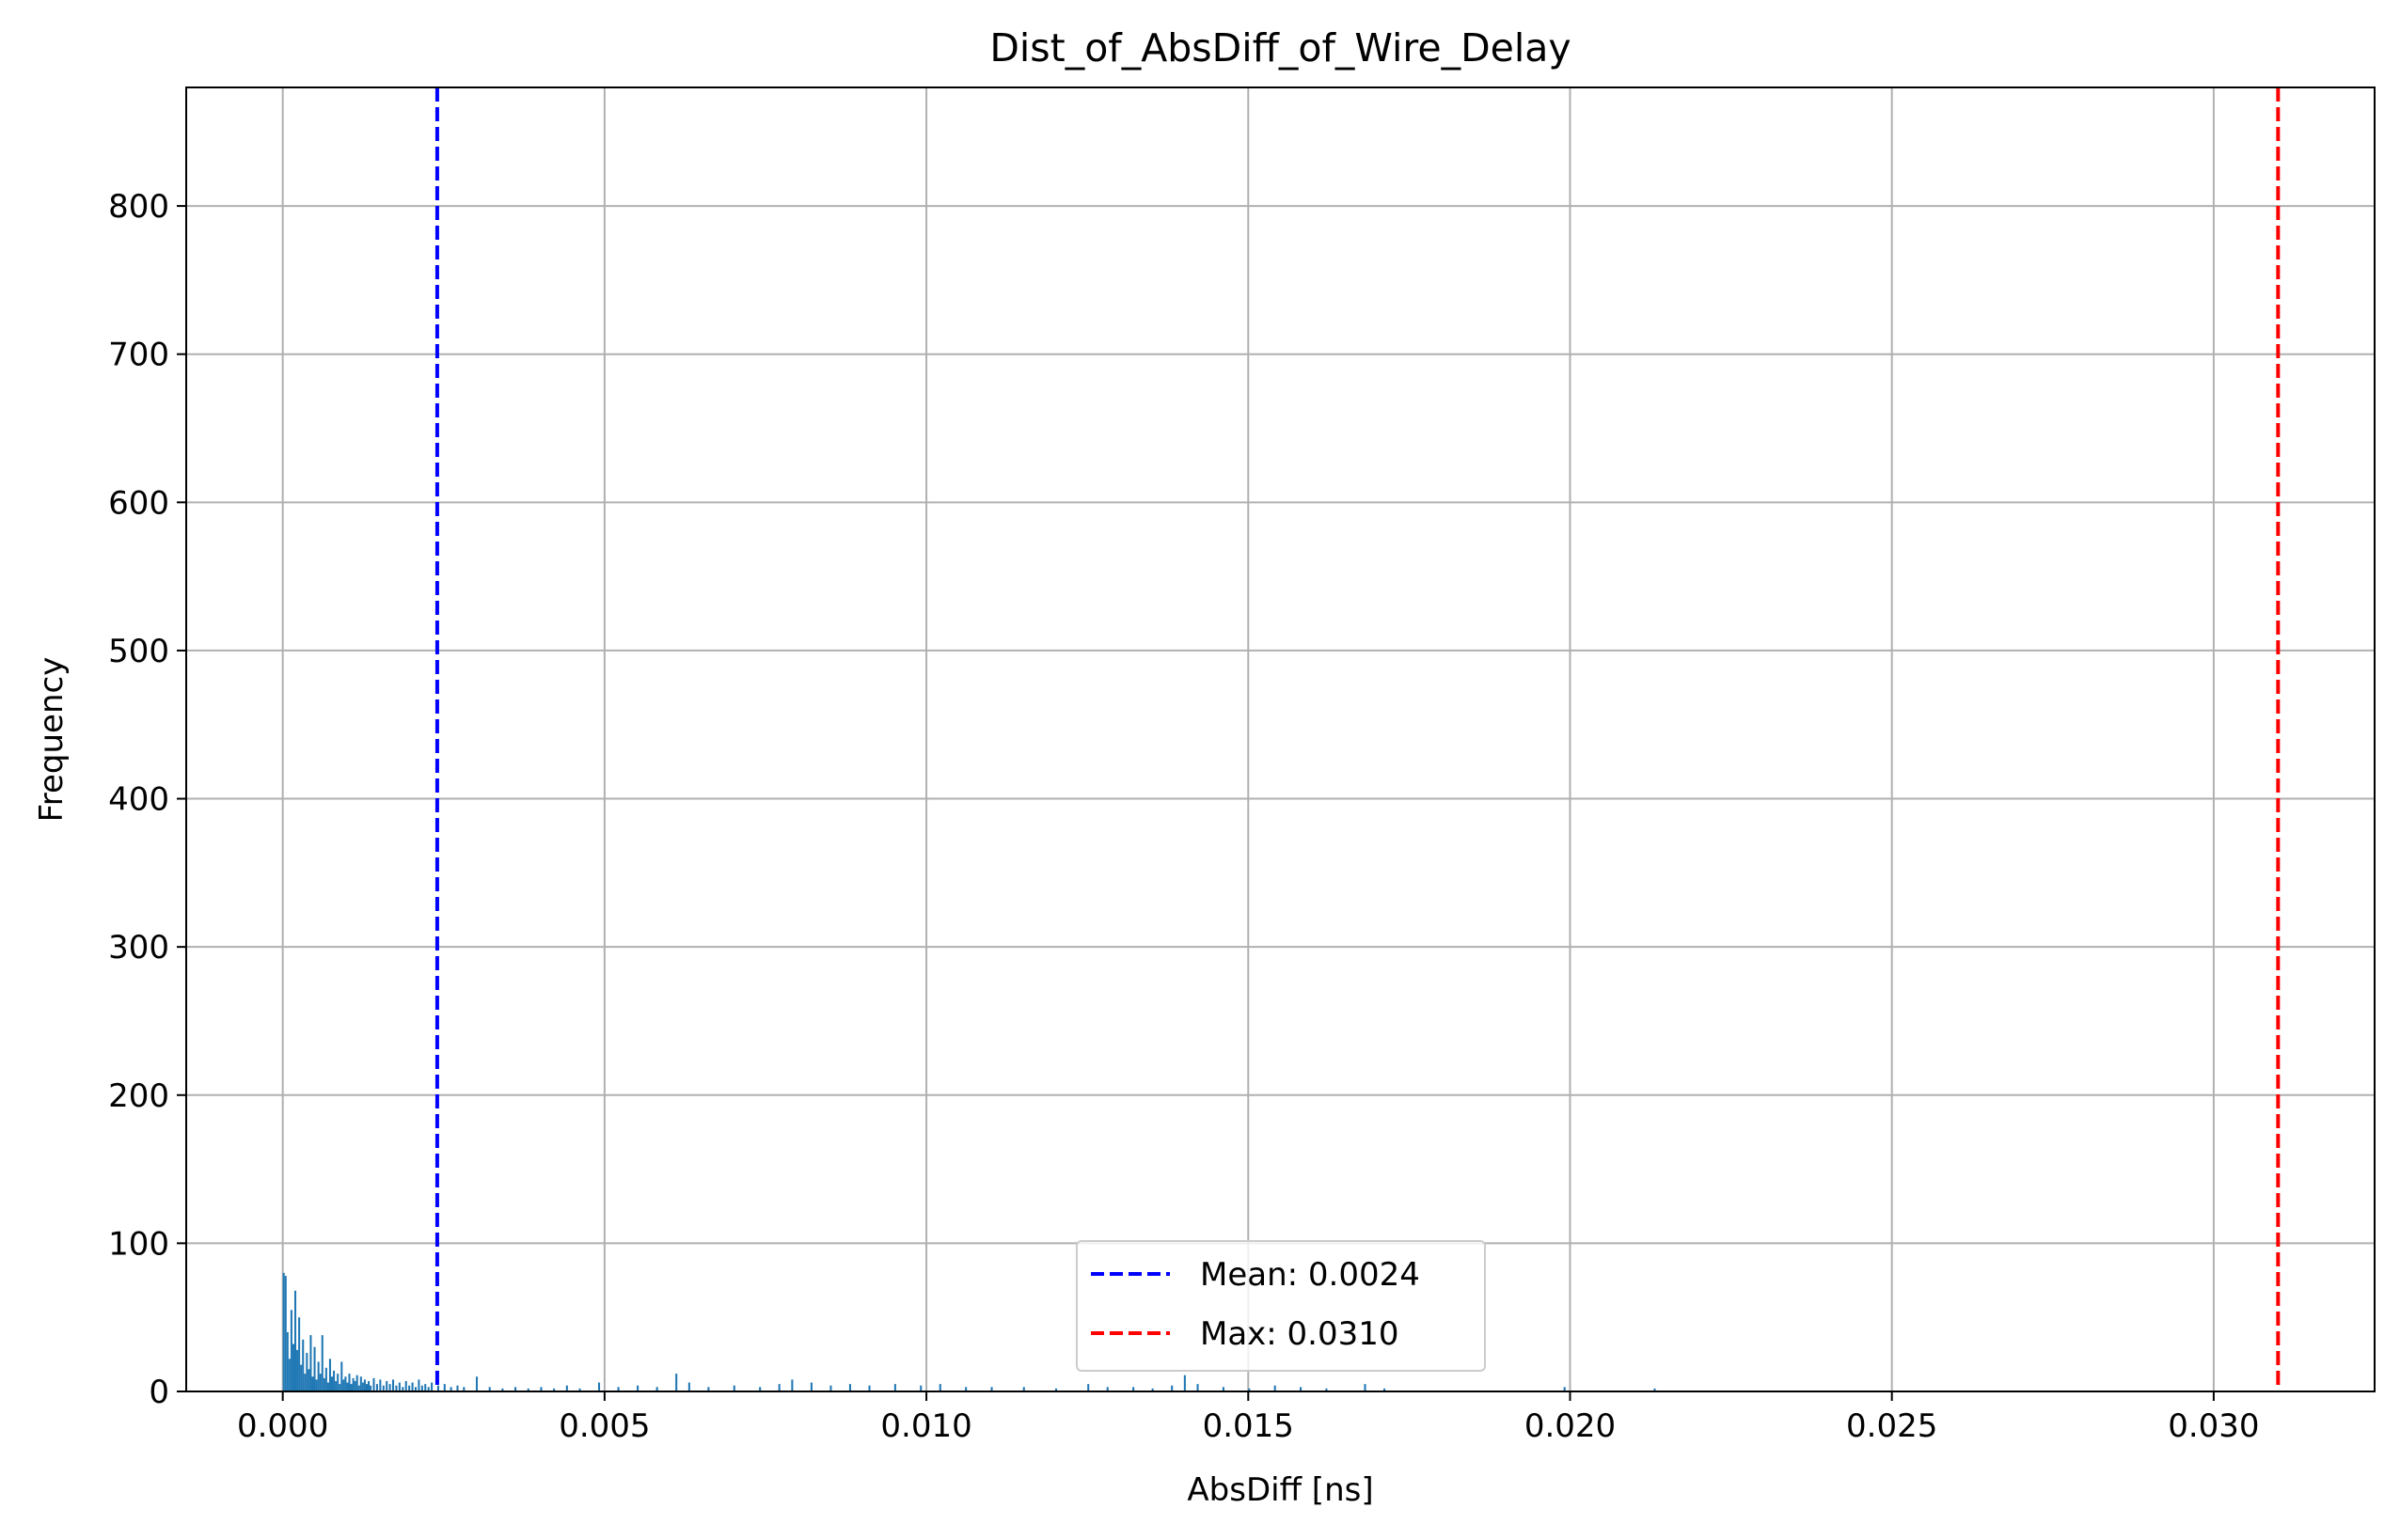 The height and width of the screenshot is (1540, 2400). Describe the element at coordinates (138, 503) in the screenshot. I see `y-tick-label: 600` at that location.